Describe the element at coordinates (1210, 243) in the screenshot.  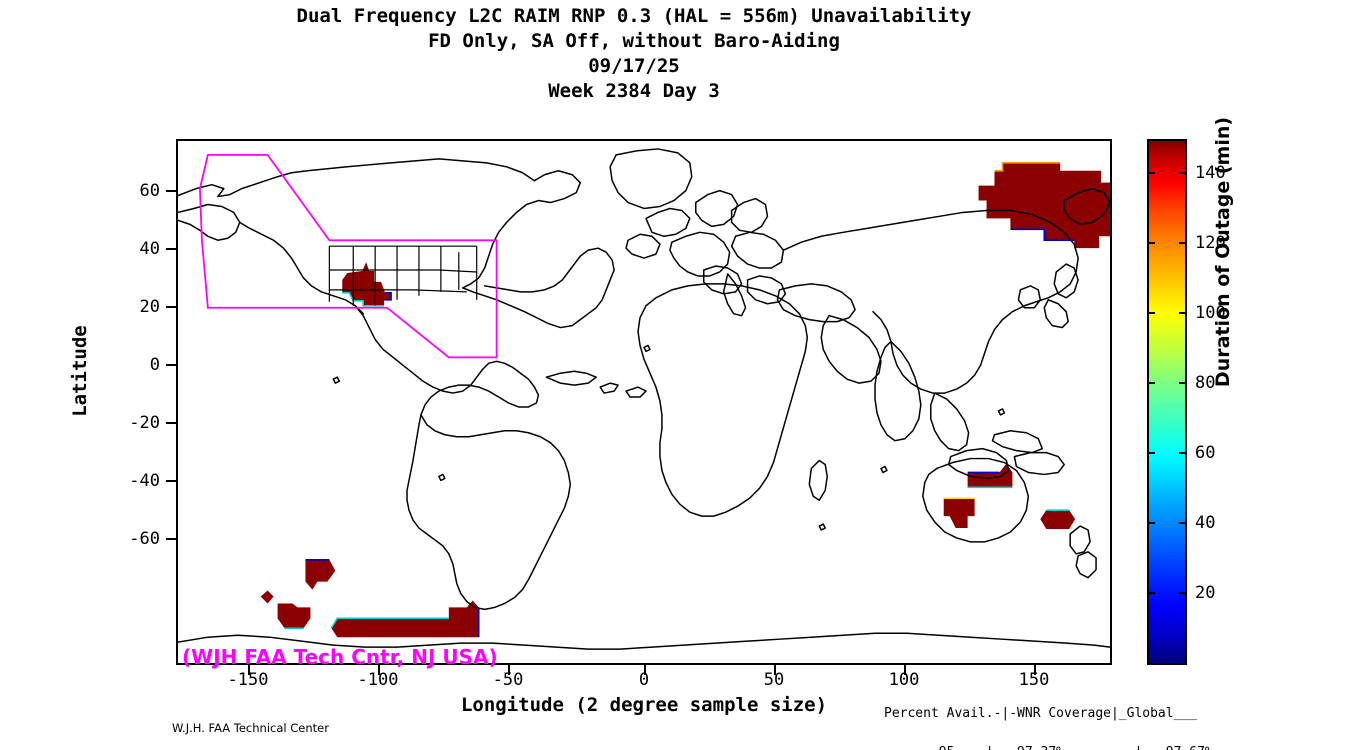
I see `colorbar-tick-label-120: 120` at that location.